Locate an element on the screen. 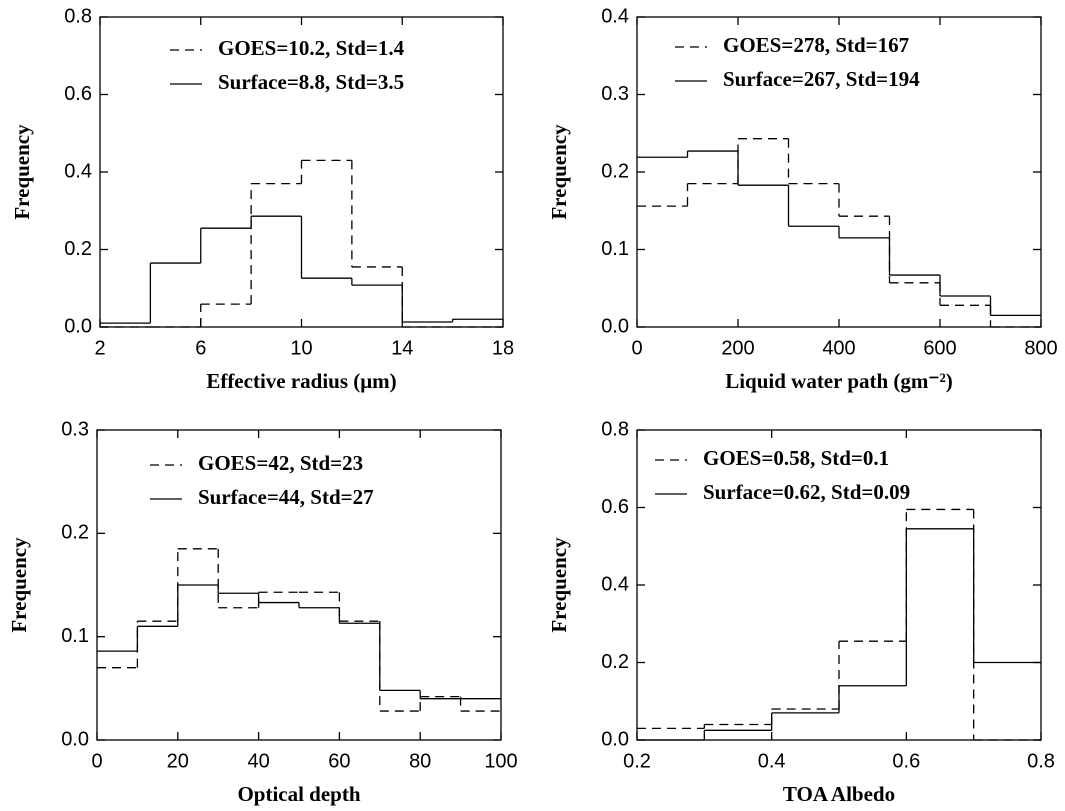 This screenshot has width=1065, height=811. legend-label: Surface=44, Std=27 is located at coordinates (286, 497).